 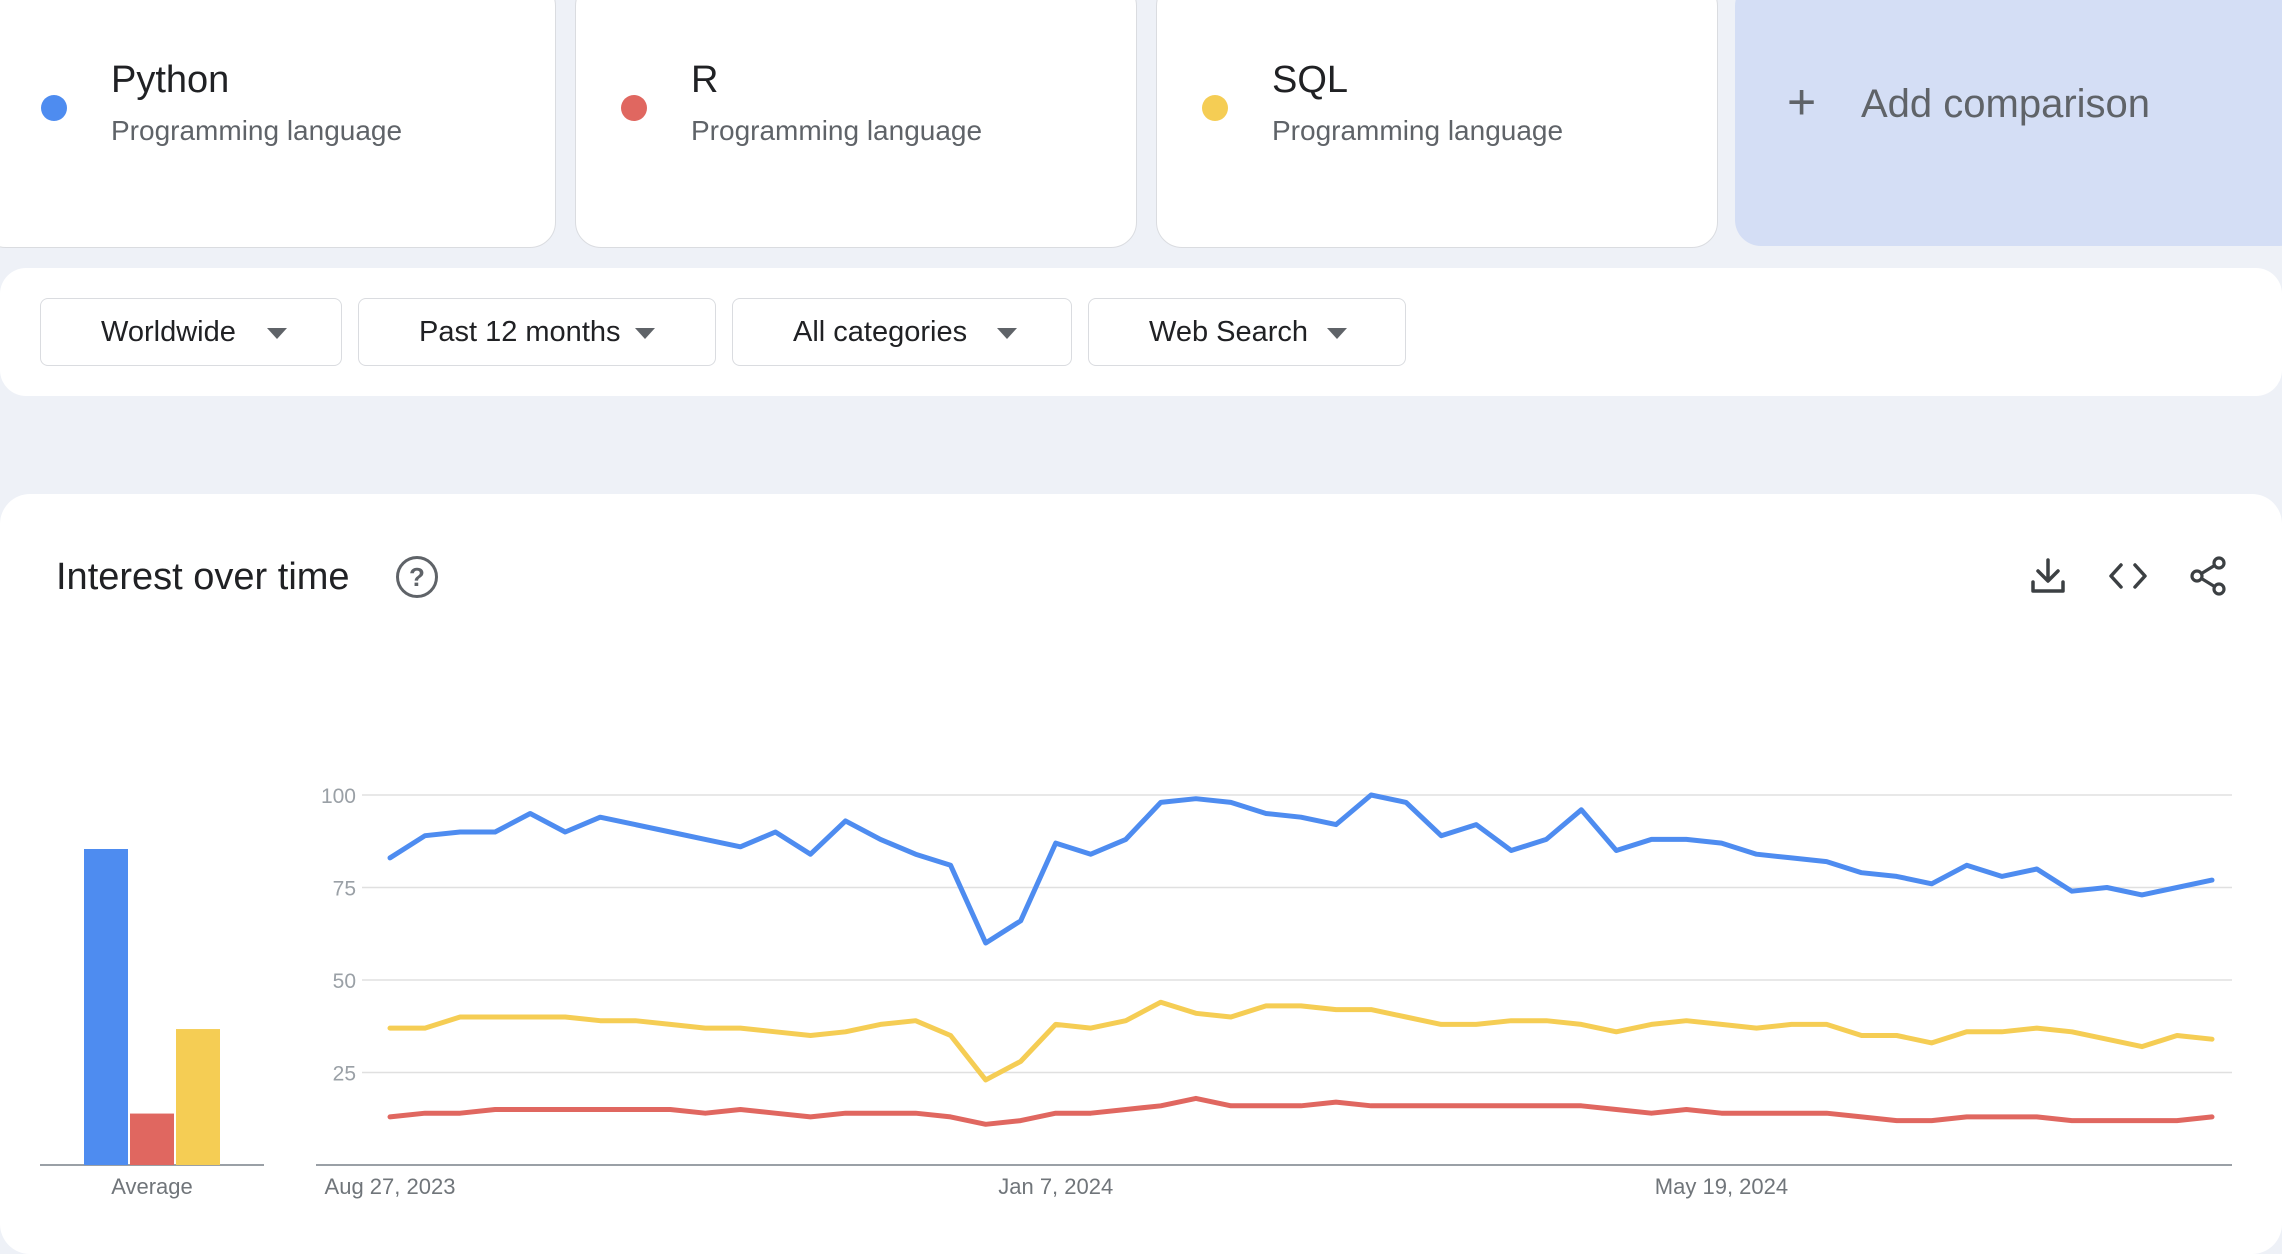 I want to click on average-label: Average, so click(x=152, y=1186).